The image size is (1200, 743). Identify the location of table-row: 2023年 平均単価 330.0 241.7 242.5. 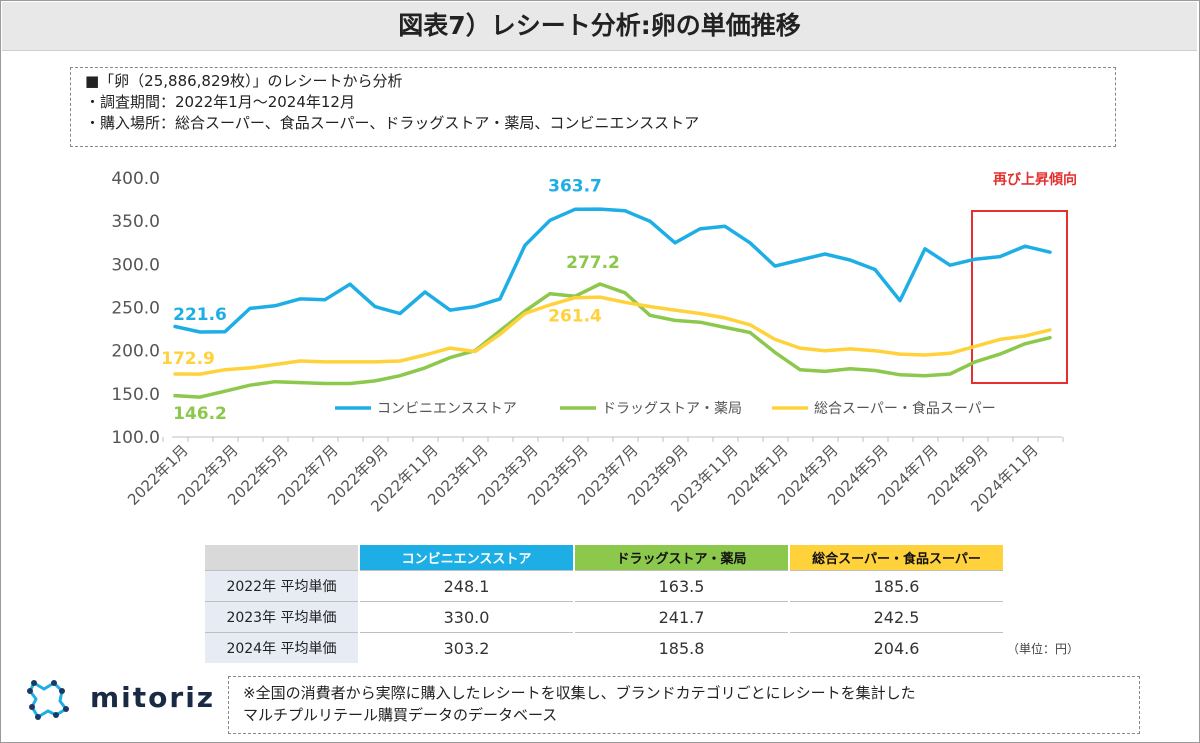
(603, 617).